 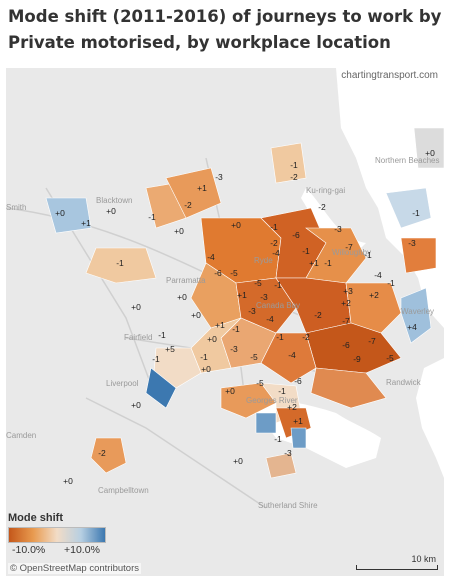 I want to click on place-liverpool: Liverpool, so click(x=122, y=383).